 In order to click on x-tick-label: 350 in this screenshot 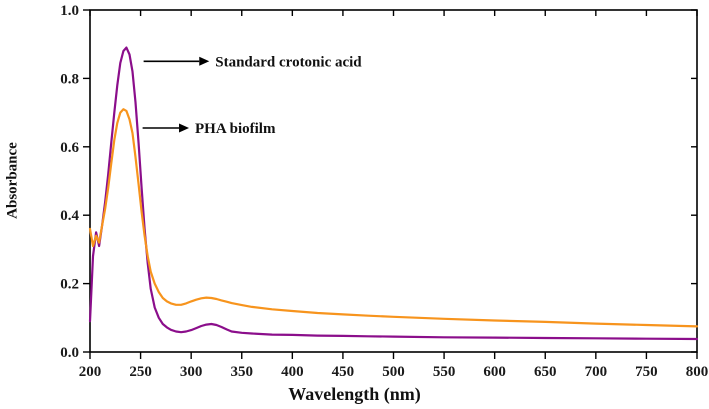, I will do `click(242, 372)`.